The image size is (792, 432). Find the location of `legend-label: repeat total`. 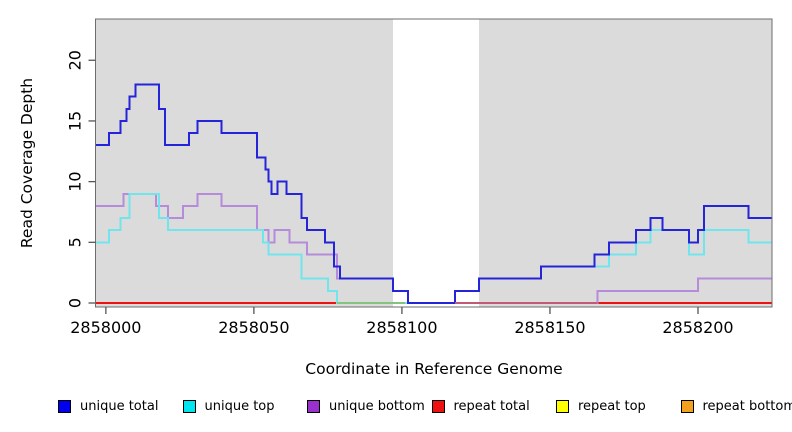

legend-label: repeat total is located at coordinates (491, 406).